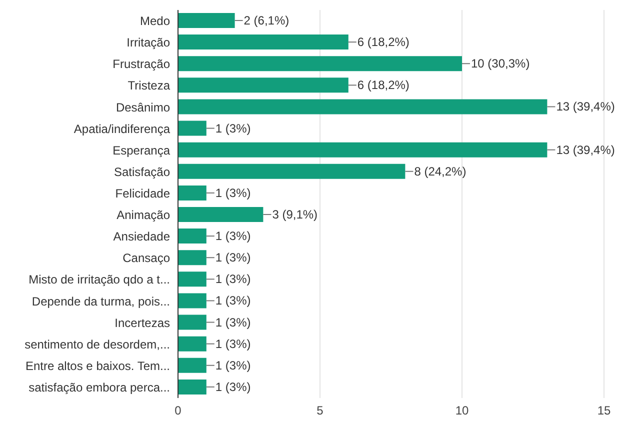 The width and height of the screenshot is (632, 424). What do you see at coordinates (320, 411) in the screenshot?
I see `x-tick-label: 5` at bounding box center [320, 411].